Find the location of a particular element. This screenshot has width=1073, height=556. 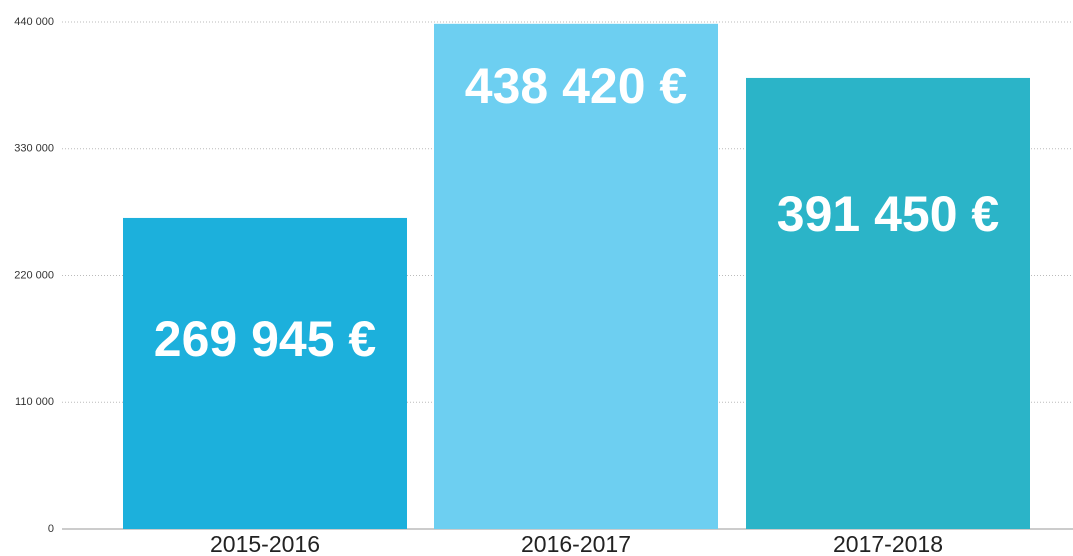

x-tick-label: 2016-2017 is located at coordinates (576, 543).